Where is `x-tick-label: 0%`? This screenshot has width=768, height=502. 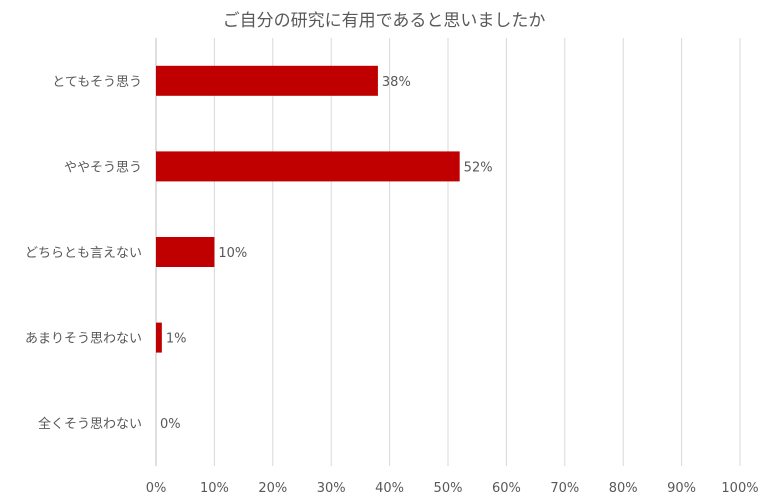
x-tick-label: 0% is located at coordinates (156, 488).